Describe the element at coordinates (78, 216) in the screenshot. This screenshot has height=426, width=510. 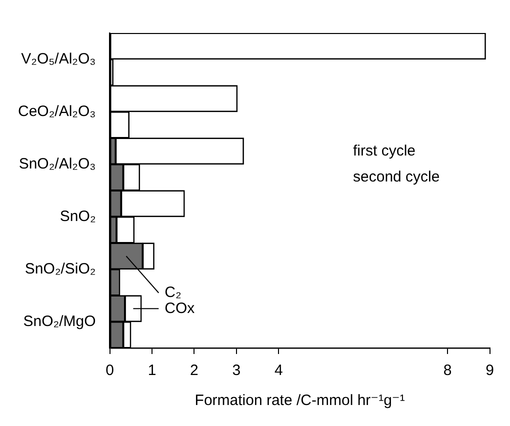
I see `y-tick-label: SnO₂` at that location.